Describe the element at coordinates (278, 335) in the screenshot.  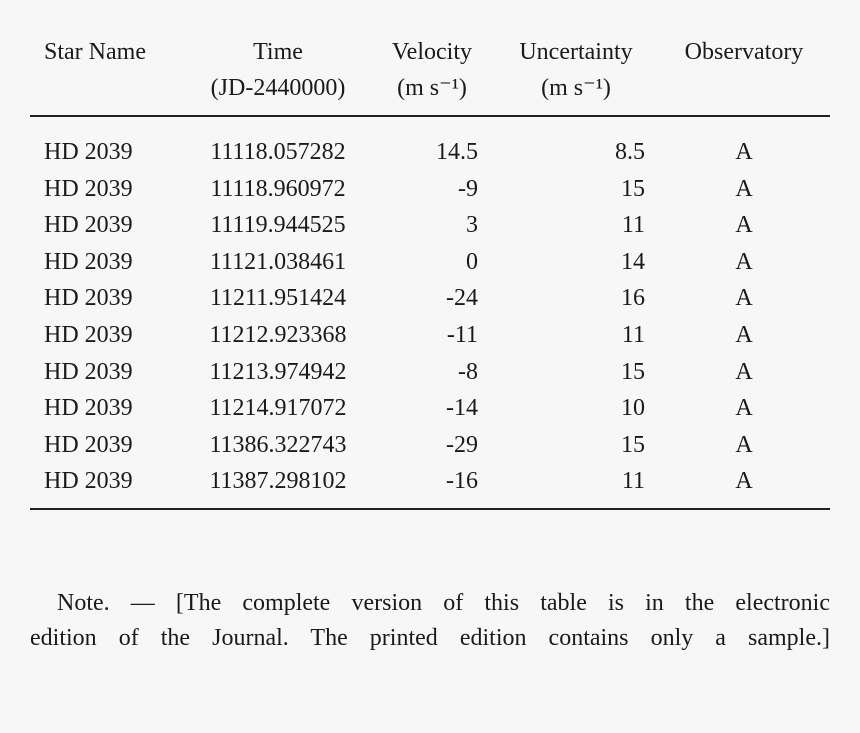
I see `table-cell: 11212.923368` at that location.